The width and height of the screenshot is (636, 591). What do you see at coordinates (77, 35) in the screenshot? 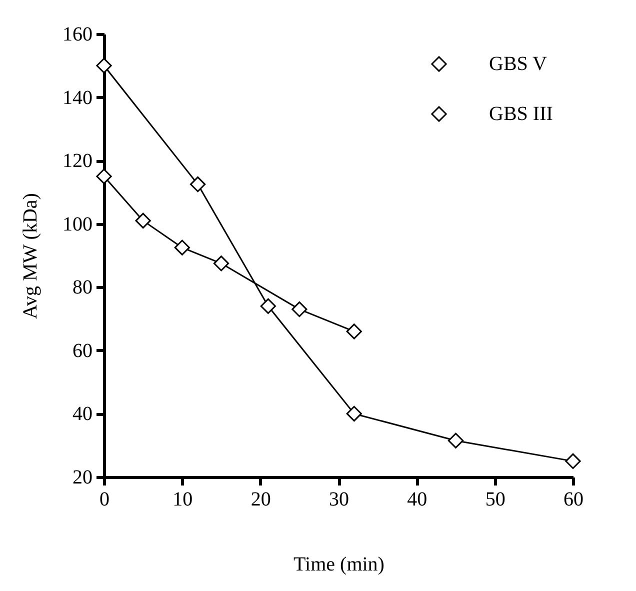
I see `y-tick-label: 160` at bounding box center [77, 35].